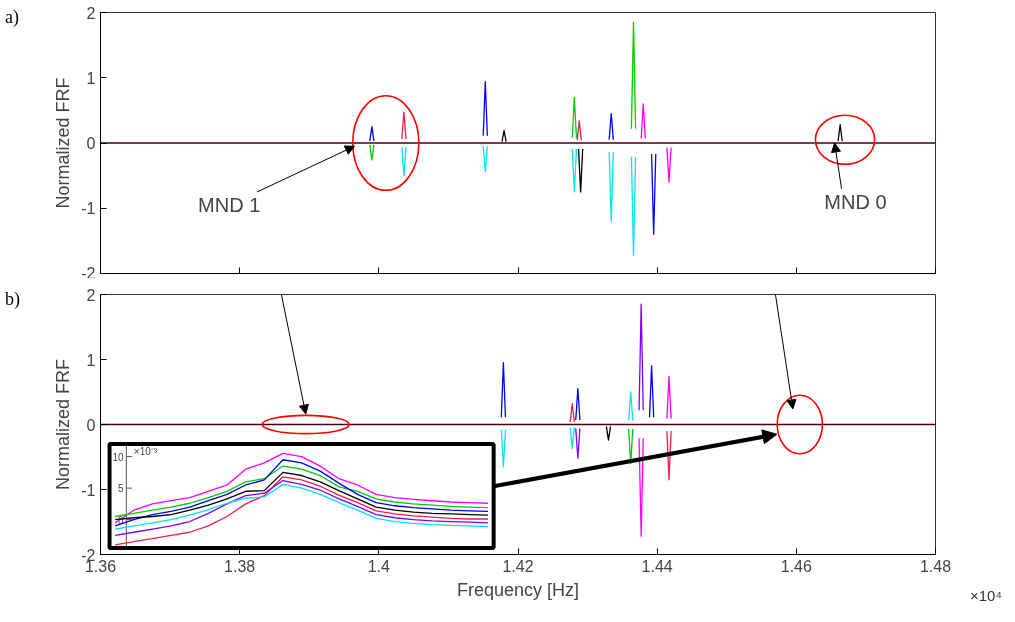 The image size is (1015, 622). What do you see at coordinates (518, 566) in the screenshot?
I see `x-tick-label: 1.42` at bounding box center [518, 566].